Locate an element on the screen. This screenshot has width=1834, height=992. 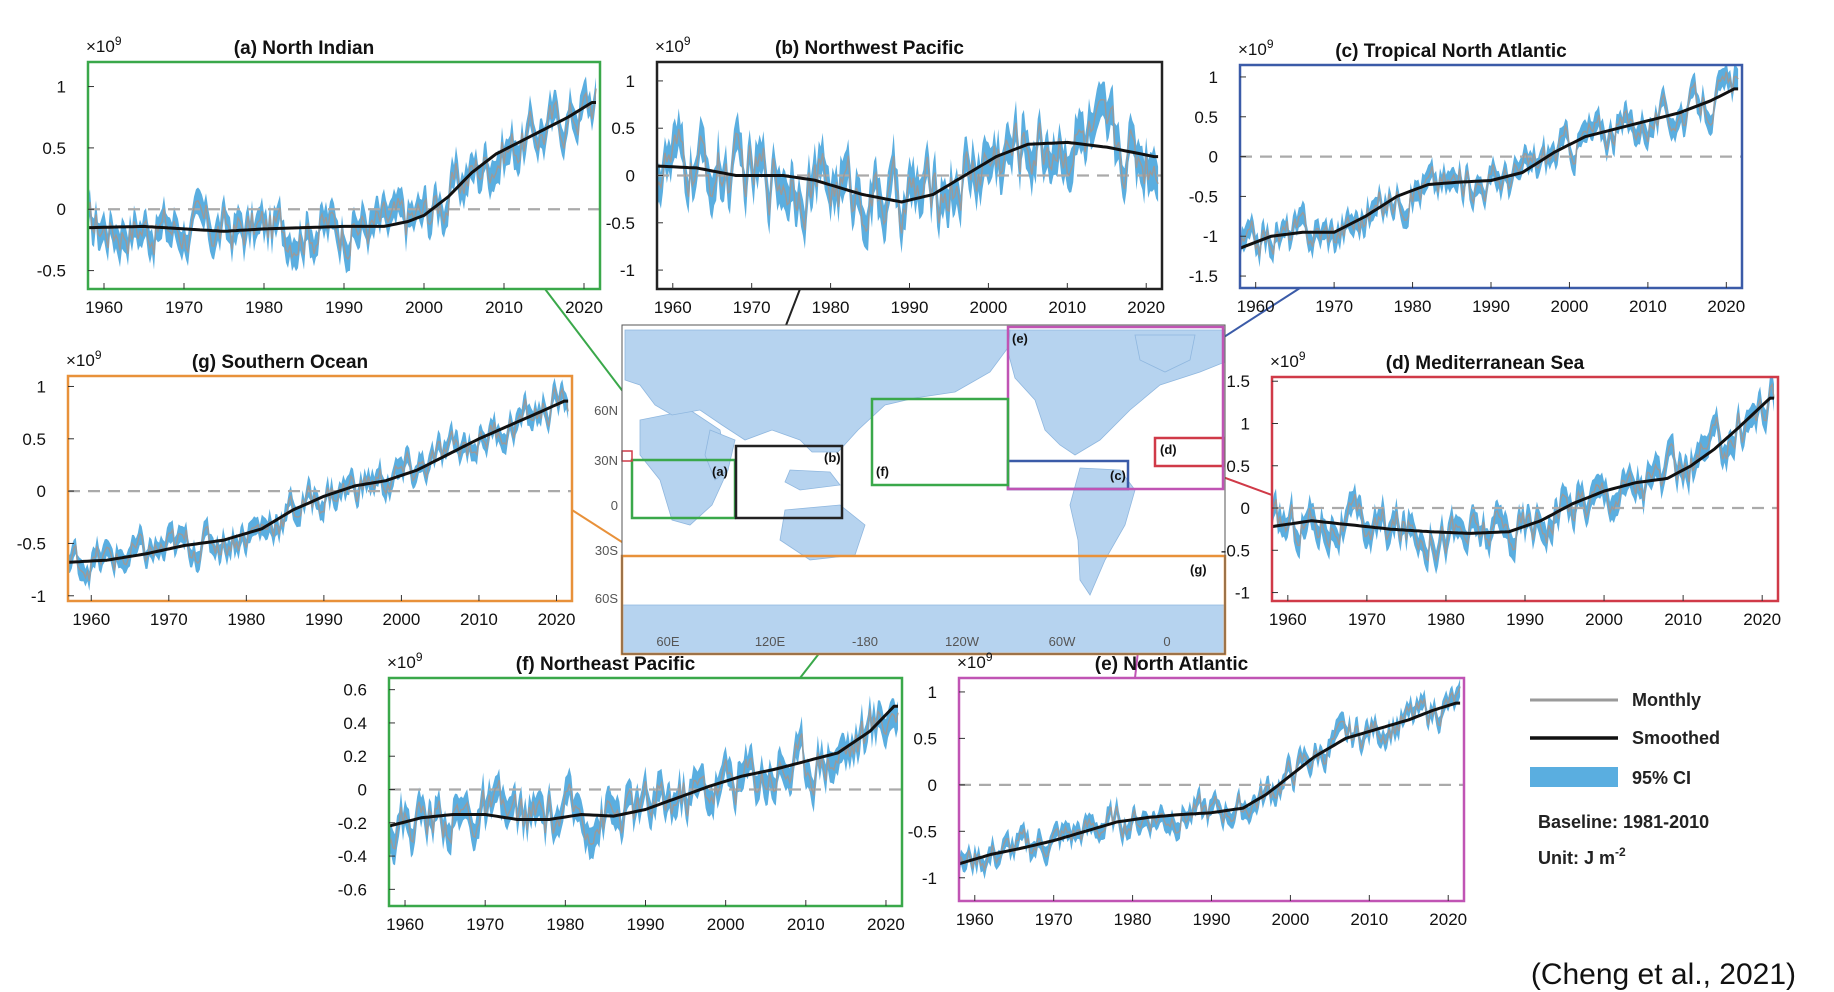
ci-band-g is located at coordinates (318, 484).